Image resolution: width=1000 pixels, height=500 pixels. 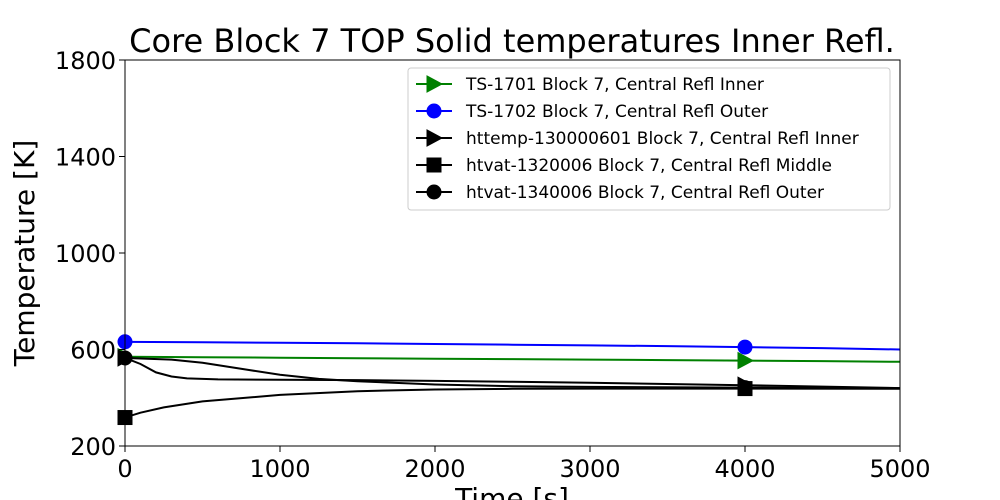 I want to click on legend-label: TS-1701 Block 7, Central Refl Inner, so click(x=614, y=85).